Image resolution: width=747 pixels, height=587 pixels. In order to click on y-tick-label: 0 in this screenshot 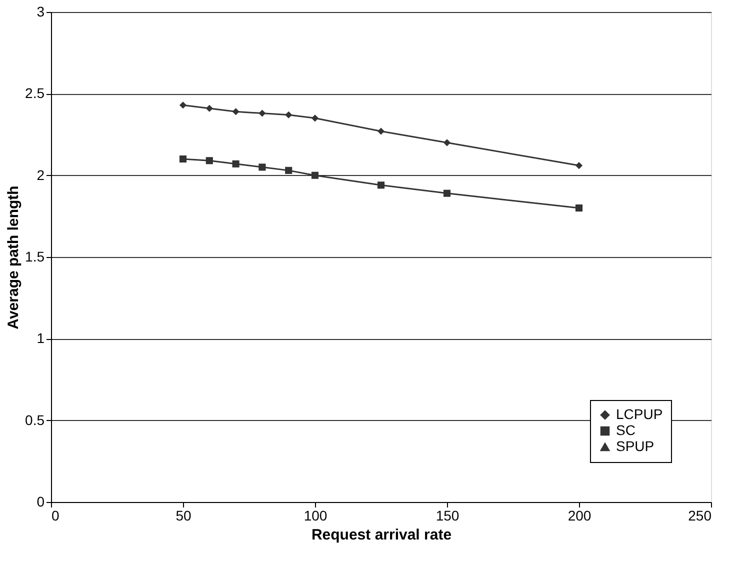, I will do `click(40, 502)`.